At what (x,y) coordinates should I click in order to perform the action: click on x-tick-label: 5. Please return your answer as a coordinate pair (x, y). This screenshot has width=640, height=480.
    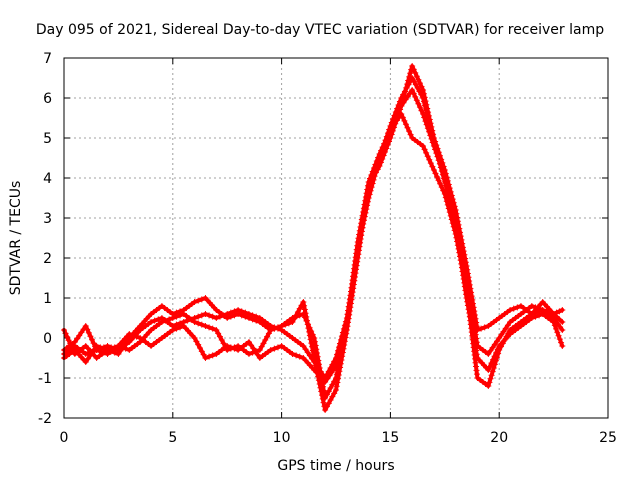
    Looking at the image, I should click on (172, 438).